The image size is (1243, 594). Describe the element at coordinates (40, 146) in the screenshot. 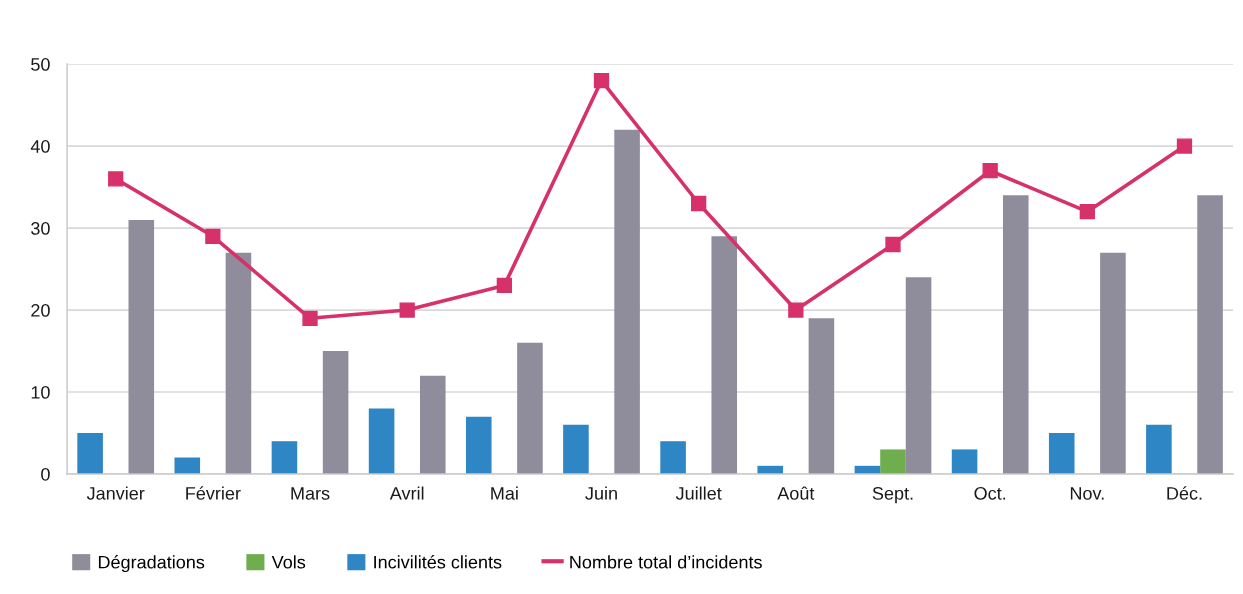

I see `y-tick-label: 40` at that location.